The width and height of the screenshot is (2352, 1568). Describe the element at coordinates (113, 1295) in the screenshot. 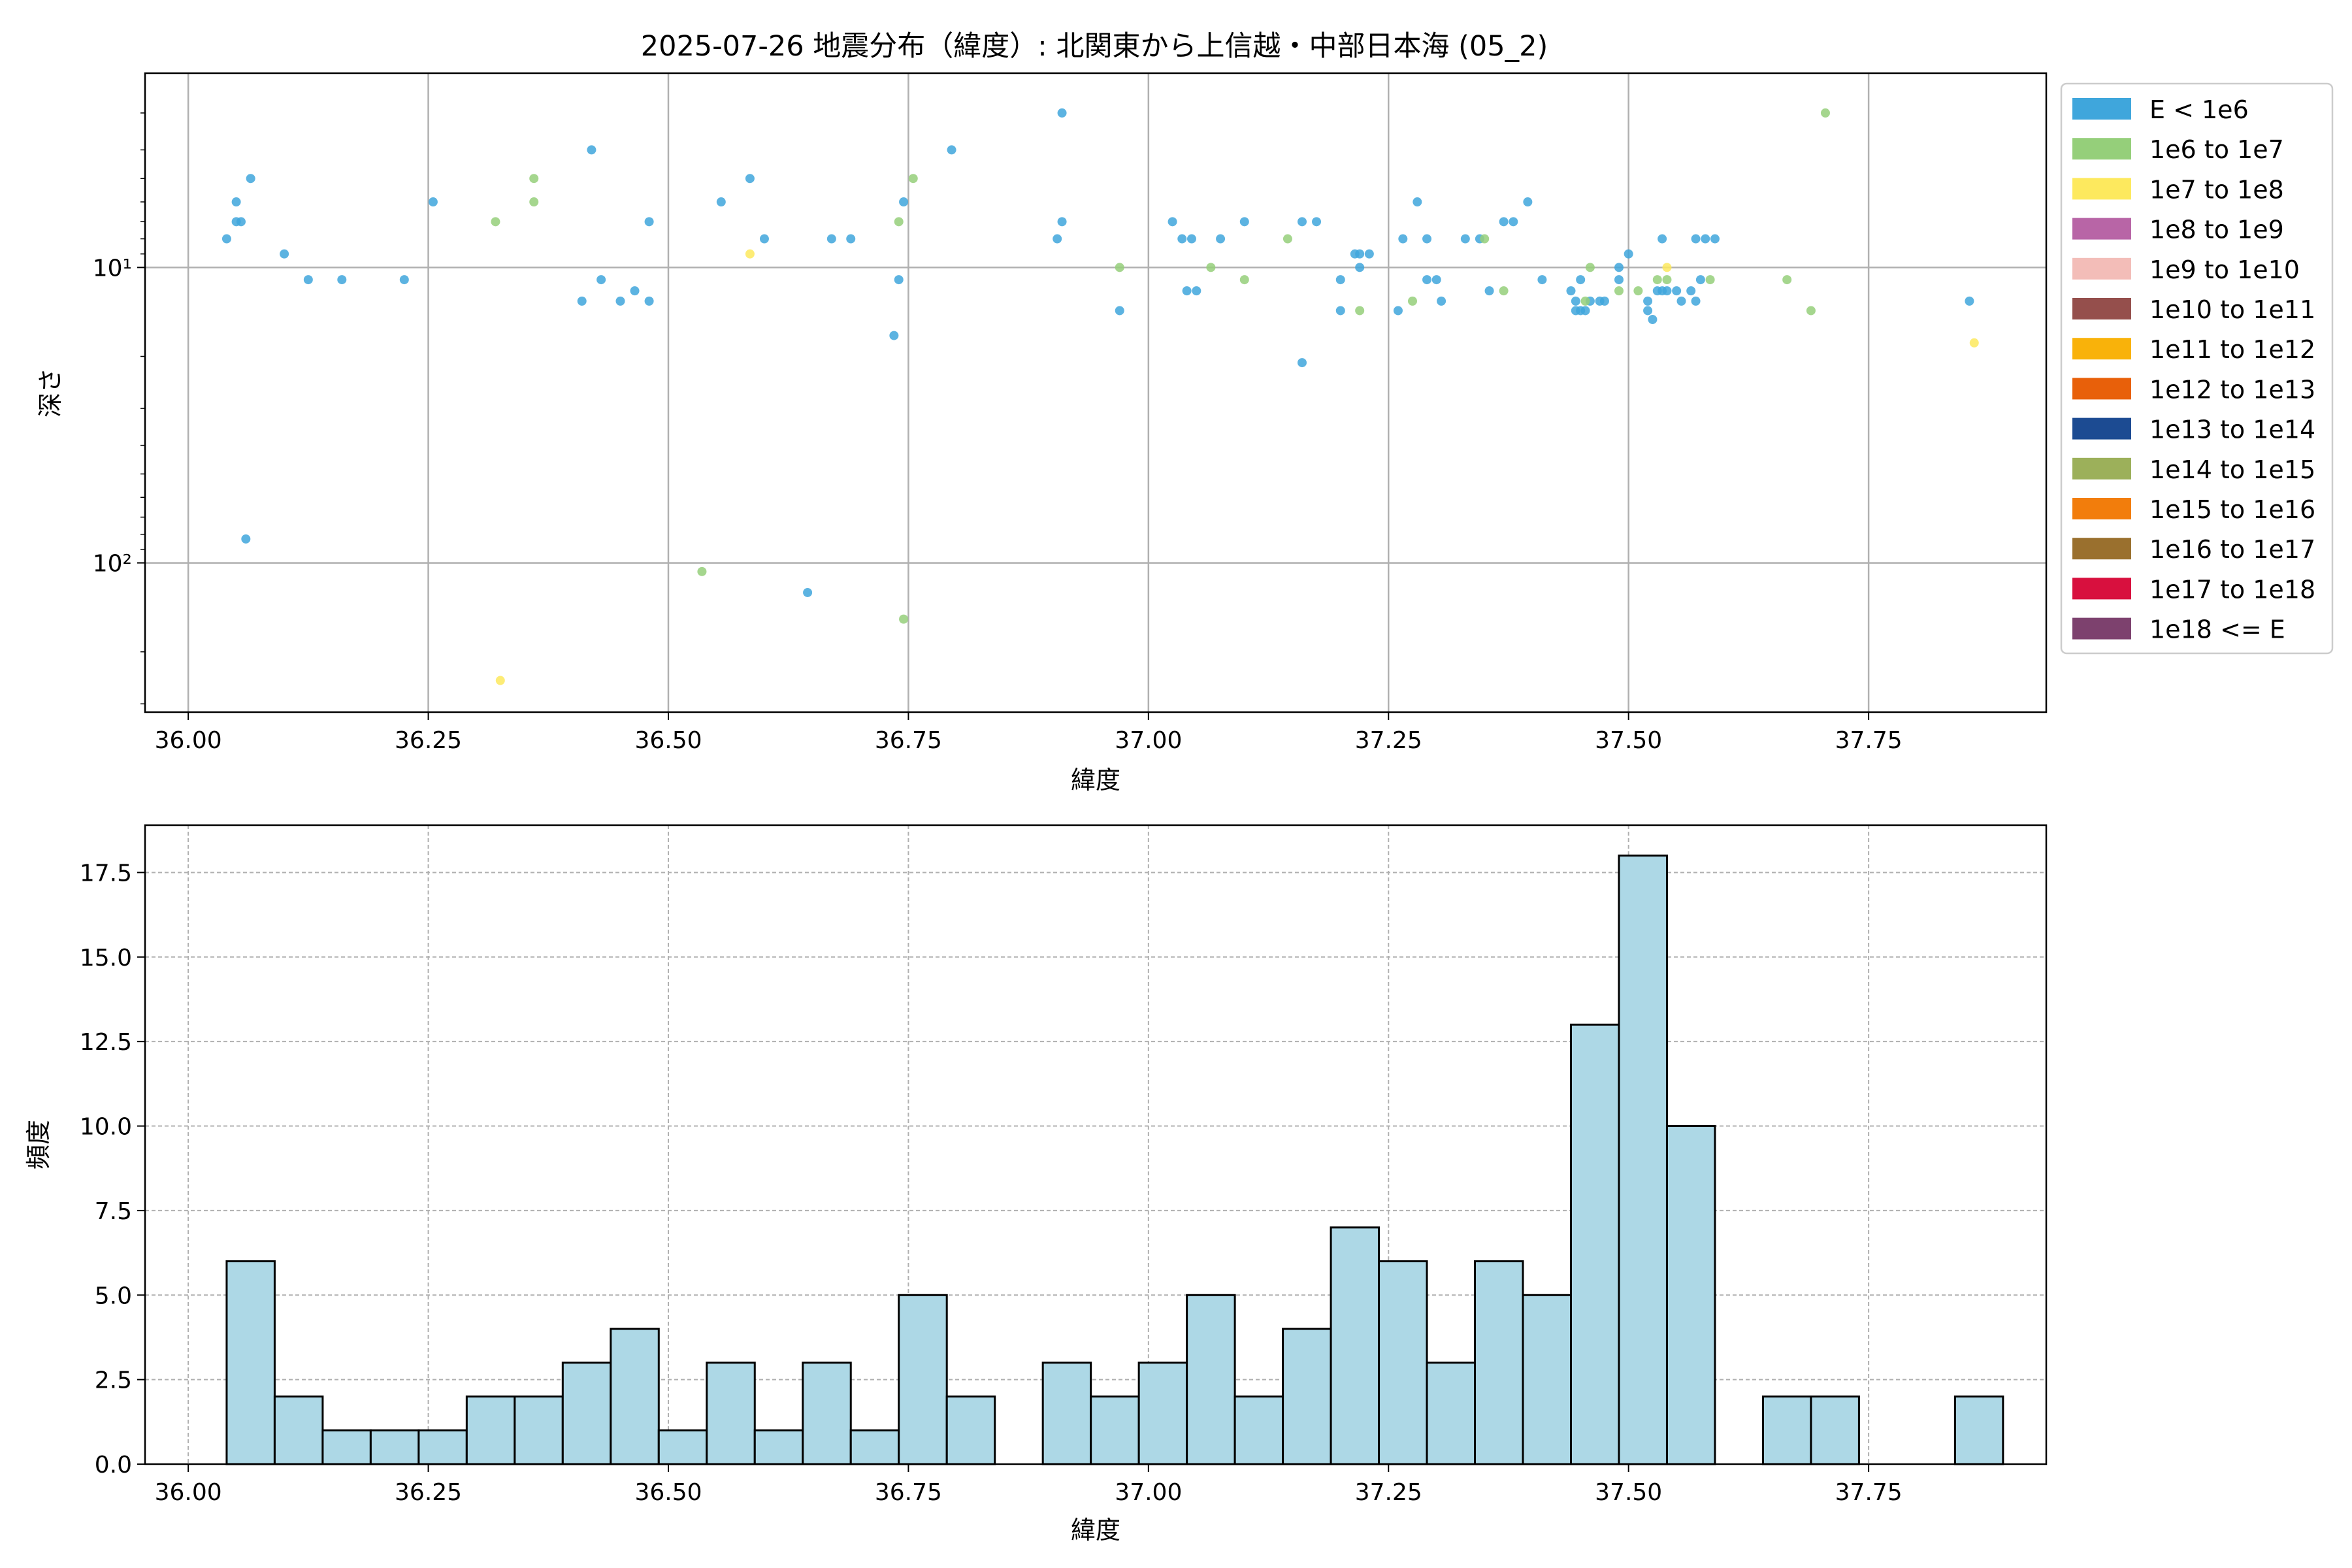

I see `histogram-y-tick-label: 5.0` at that location.